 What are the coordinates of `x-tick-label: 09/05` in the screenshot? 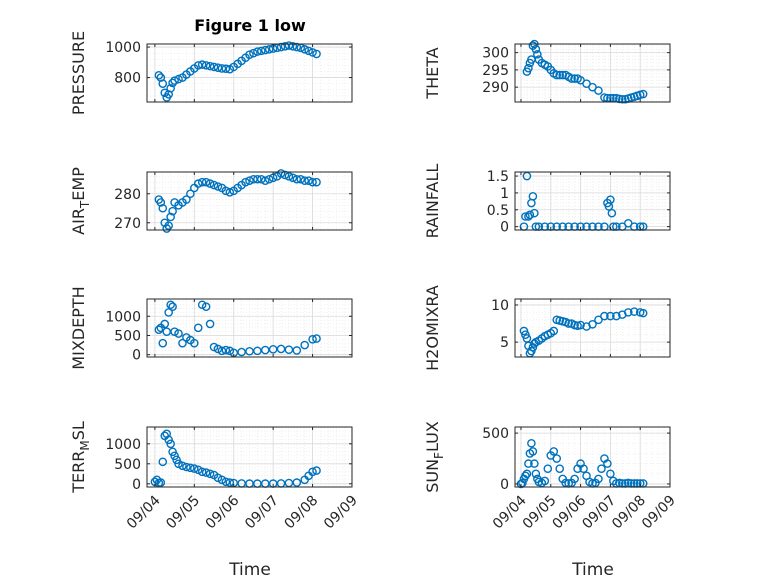 It's located at (183, 513).